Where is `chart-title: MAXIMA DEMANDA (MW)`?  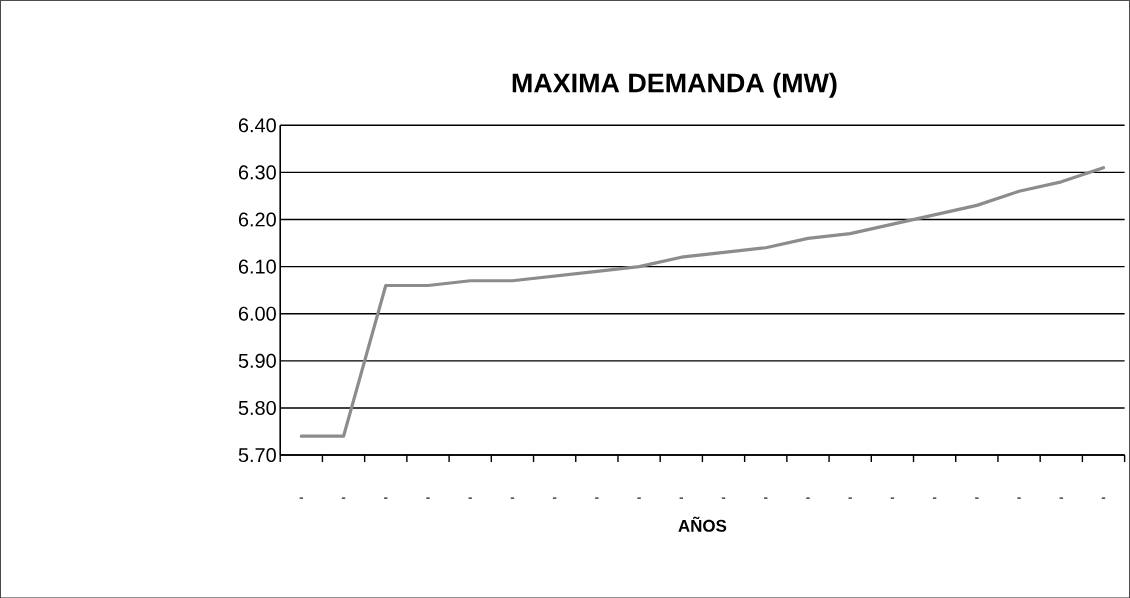 chart-title: MAXIMA DEMANDA (MW) is located at coordinates (674, 85).